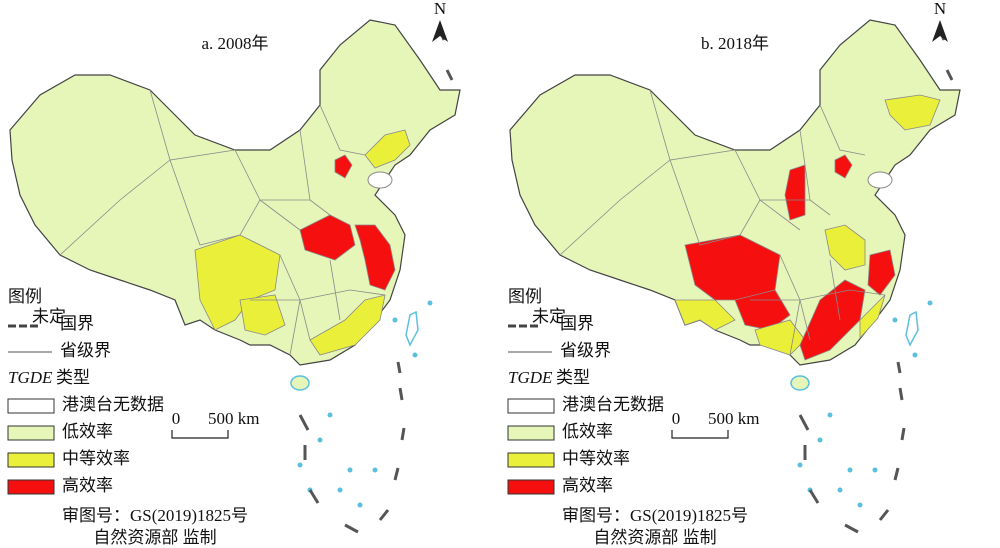 The width and height of the screenshot is (1000, 548). Describe the element at coordinates (676, 418) in the screenshot. I see `scale-zero: 0` at that location.